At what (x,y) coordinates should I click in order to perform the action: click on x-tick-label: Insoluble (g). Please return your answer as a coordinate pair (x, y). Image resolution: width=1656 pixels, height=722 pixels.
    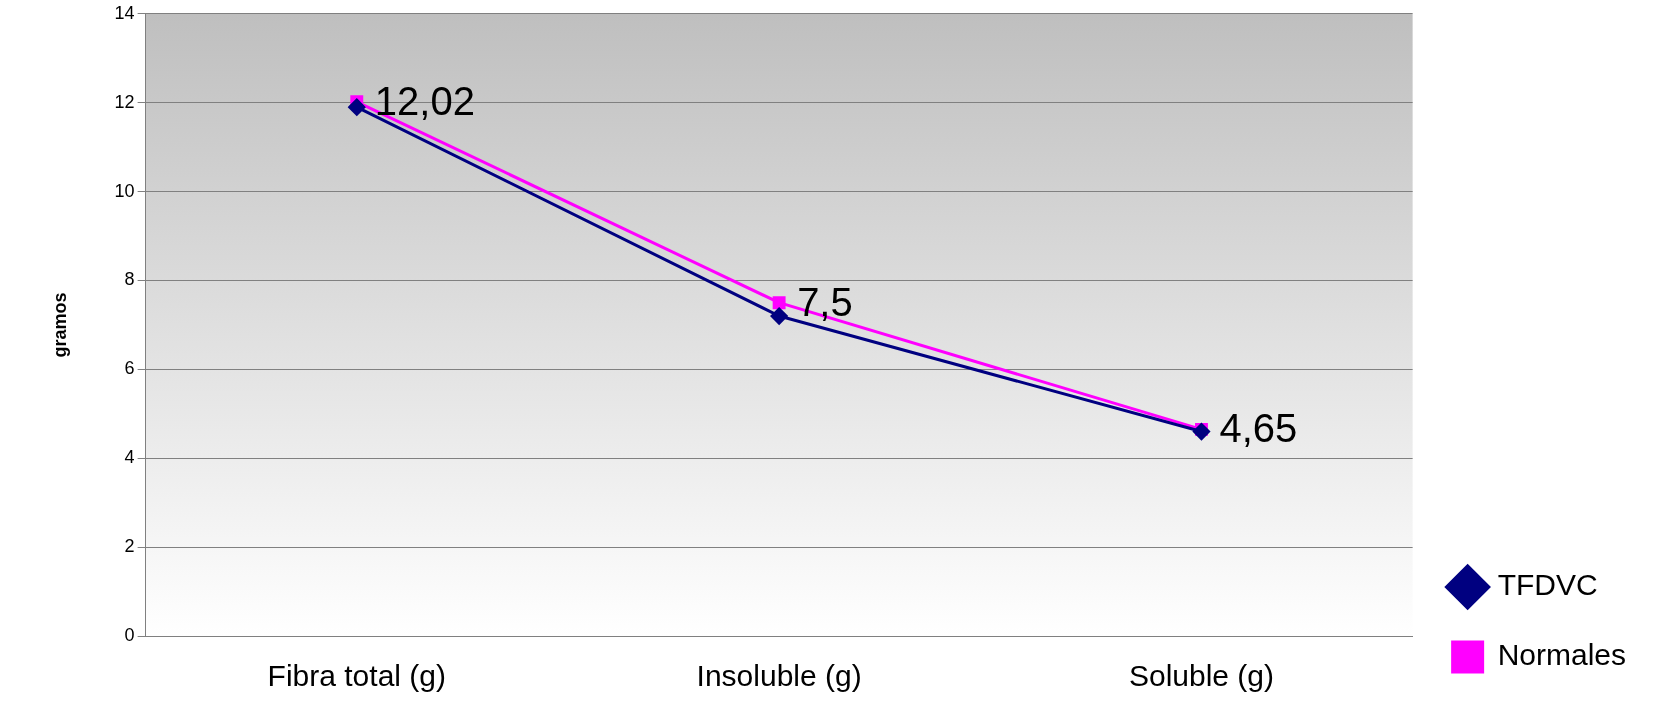
    Looking at the image, I should click on (779, 676).